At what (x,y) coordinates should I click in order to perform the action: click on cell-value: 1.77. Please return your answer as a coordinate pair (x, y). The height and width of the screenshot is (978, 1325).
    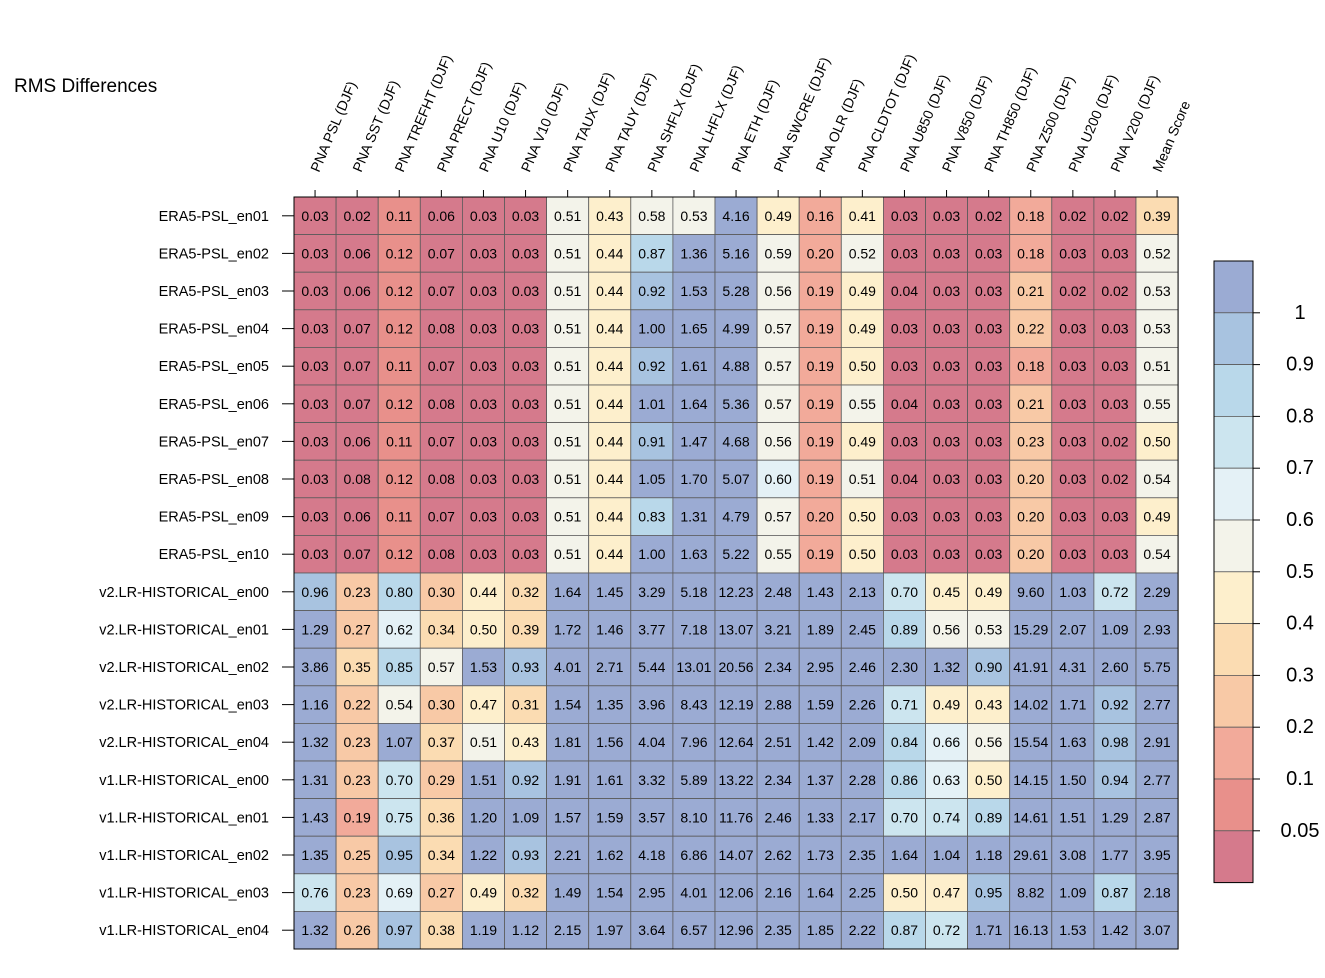
    Looking at the image, I should click on (1114, 855).